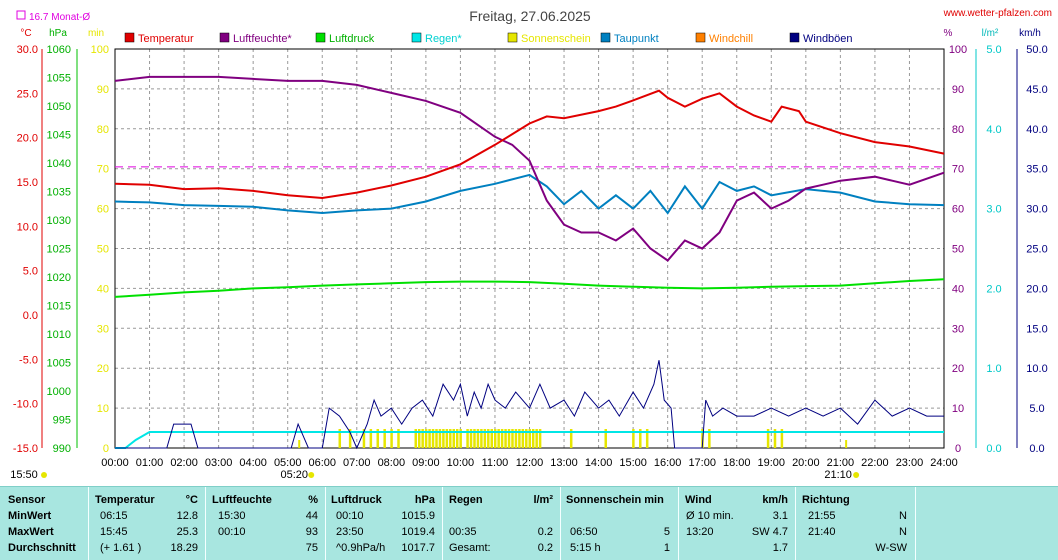 The width and height of the screenshot is (1058, 560). Describe the element at coordinates (59, 250) in the screenshot. I see `pressure-tick: 1025` at that location.